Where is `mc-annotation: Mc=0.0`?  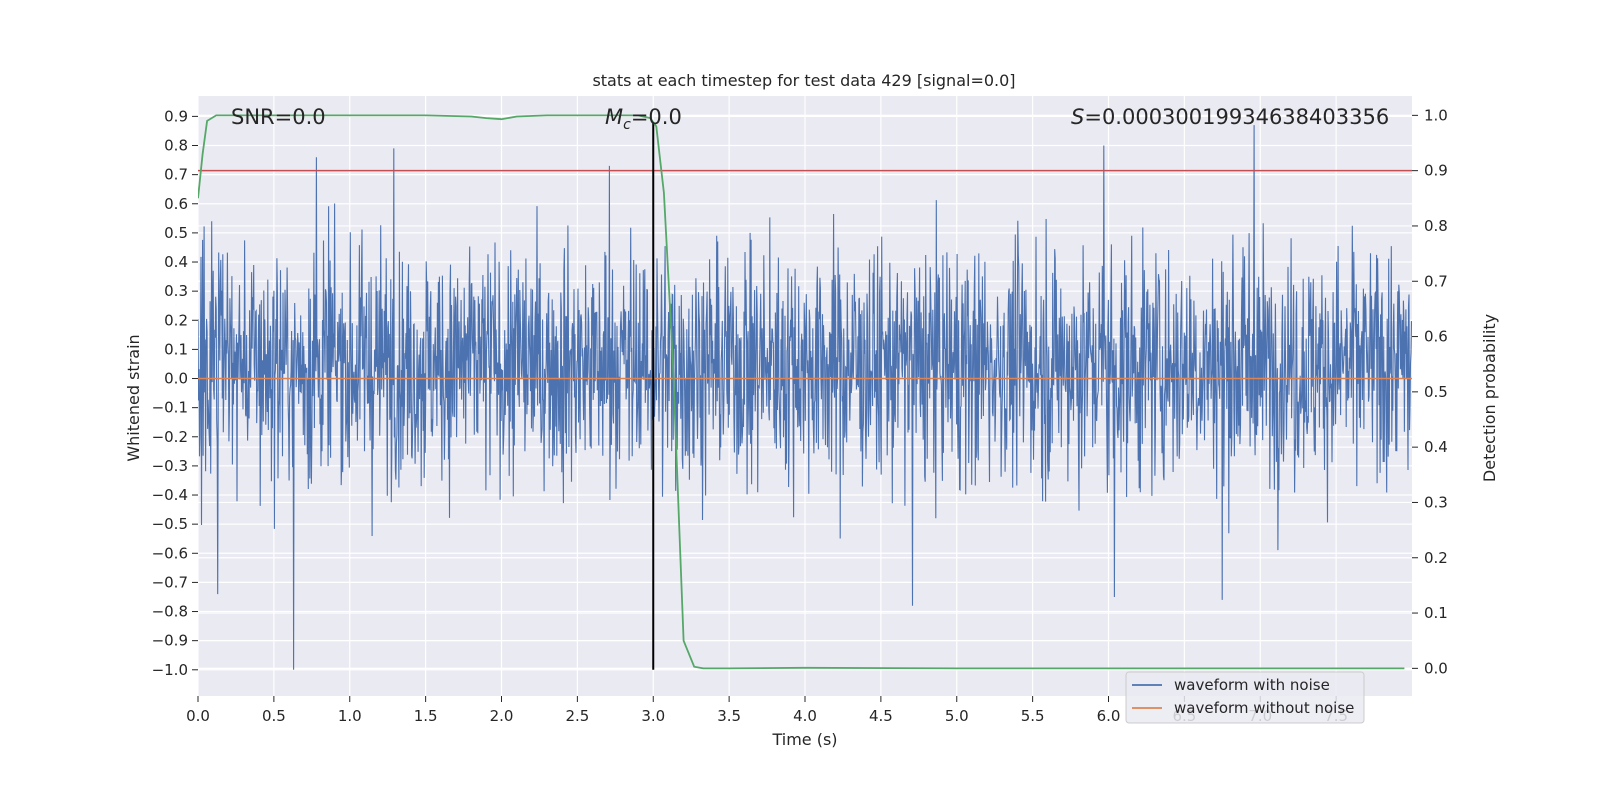 mc-annotation: Mc=0.0 is located at coordinates (643, 119).